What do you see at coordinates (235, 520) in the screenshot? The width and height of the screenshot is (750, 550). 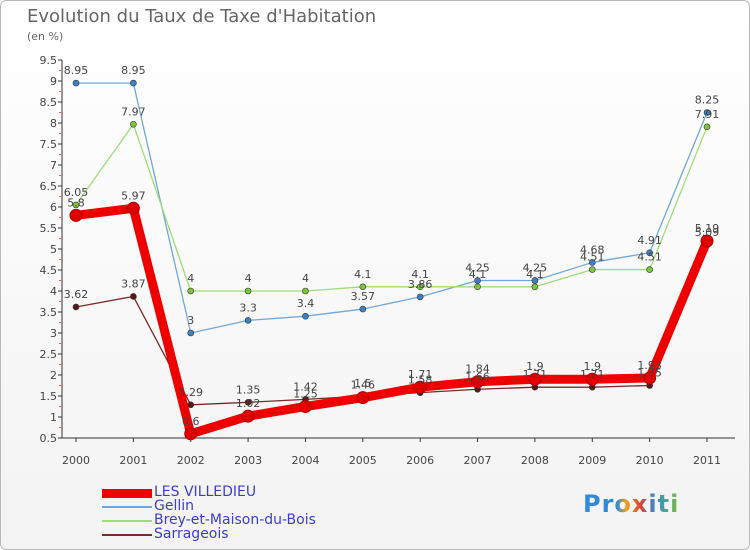 I see `legend-label: Brey-et-Maison-du-Bois` at bounding box center [235, 520].